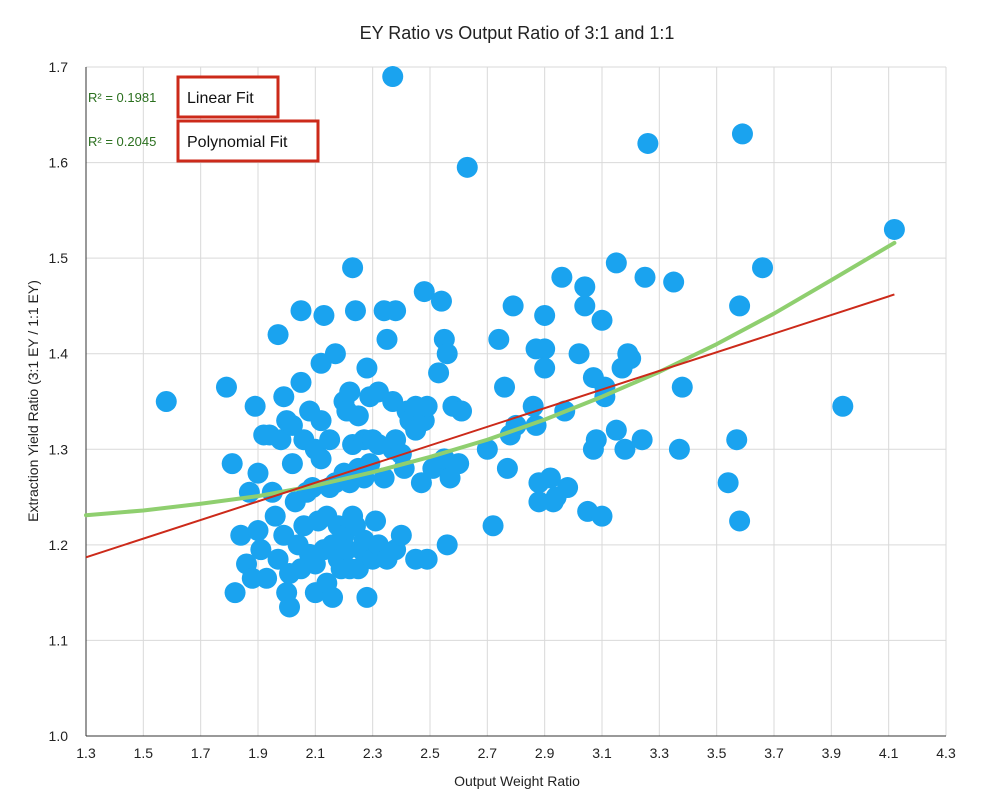 The image size is (998, 809). I want to click on x-axis-label: Output Weight Ratio, so click(517, 781).